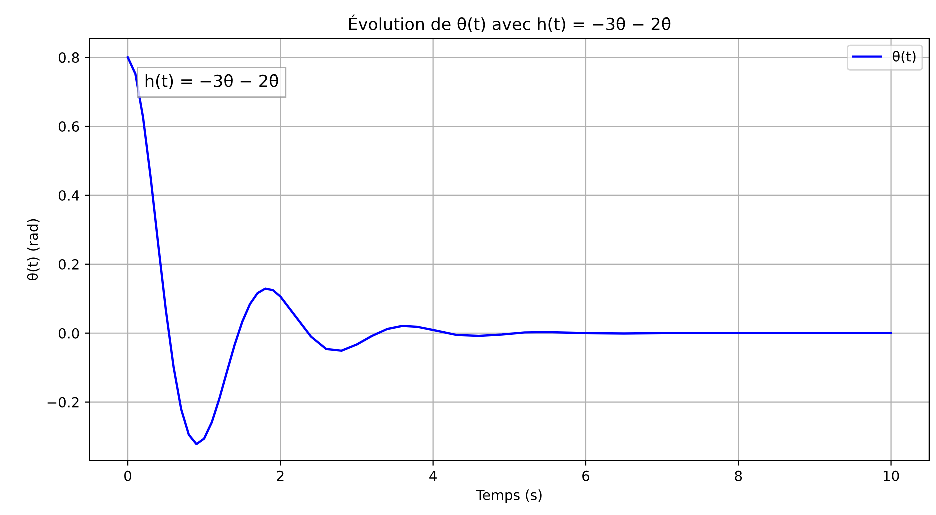 The image size is (936, 515). What do you see at coordinates (738, 476) in the screenshot?
I see `x-tick-label: 8` at bounding box center [738, 476].